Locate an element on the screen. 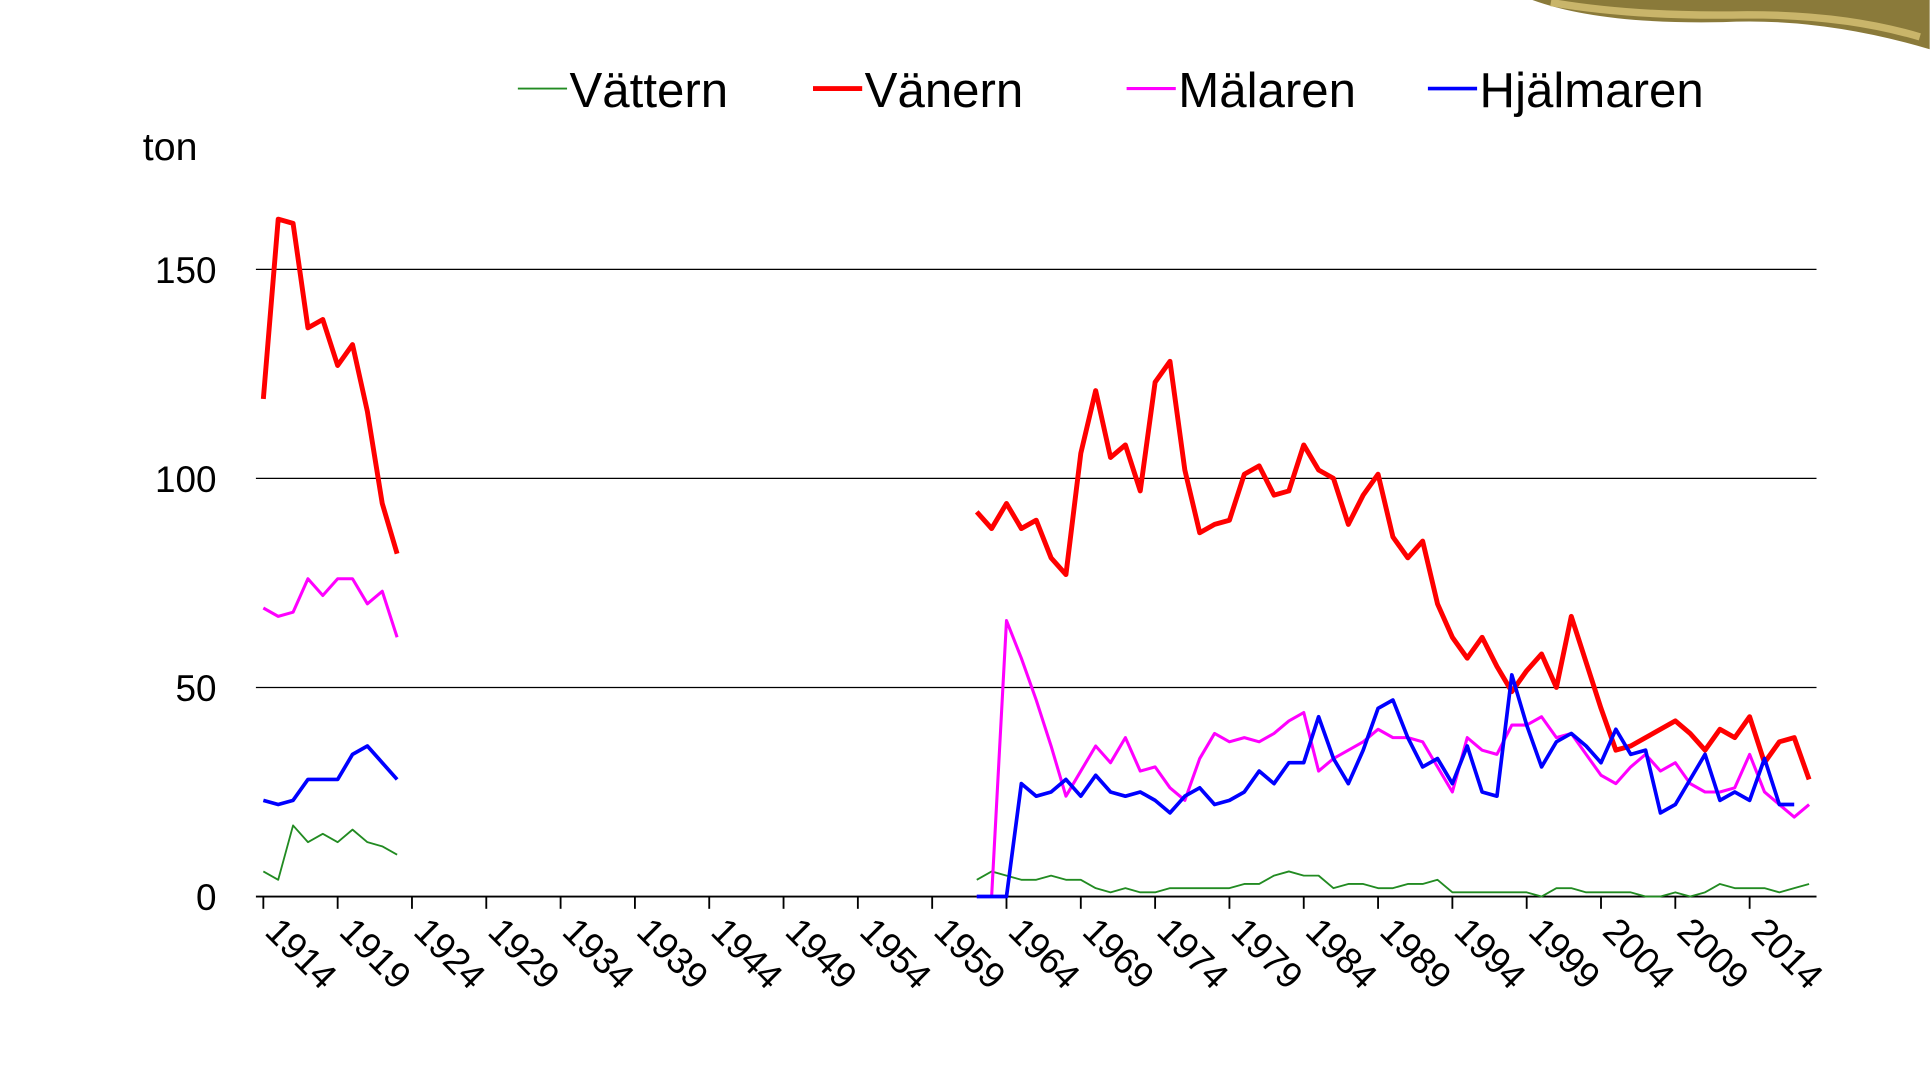 This screenshot has width=1931, height=1065. y-tick-label: 50 is located at coordinates (196, 688).